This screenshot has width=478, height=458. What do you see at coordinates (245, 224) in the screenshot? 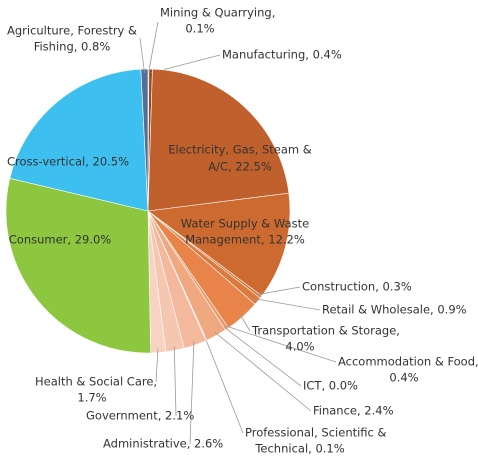
I see `slice-label: Water Supply & Waste` at bounding box center [245, 224].